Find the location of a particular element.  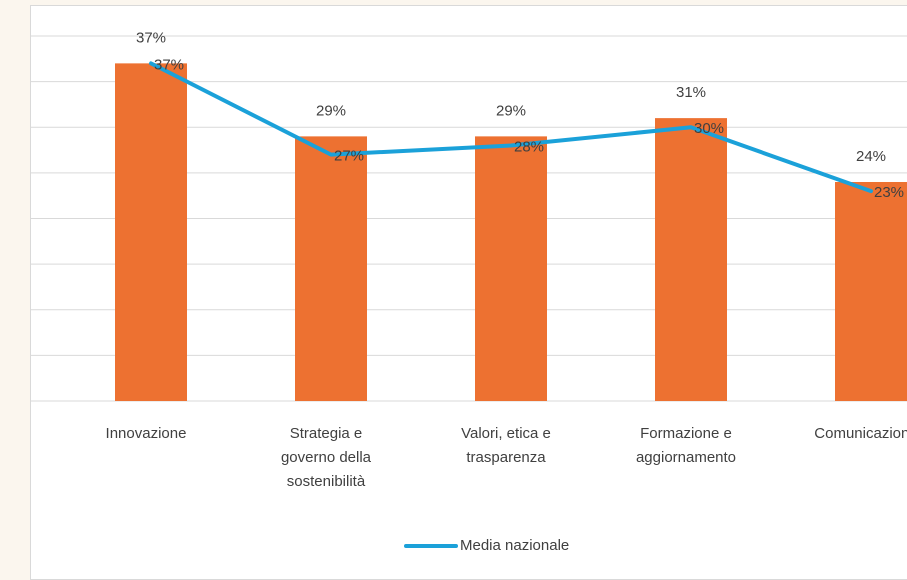

bar-data-label: 37% is located at coordinates (151, 37).